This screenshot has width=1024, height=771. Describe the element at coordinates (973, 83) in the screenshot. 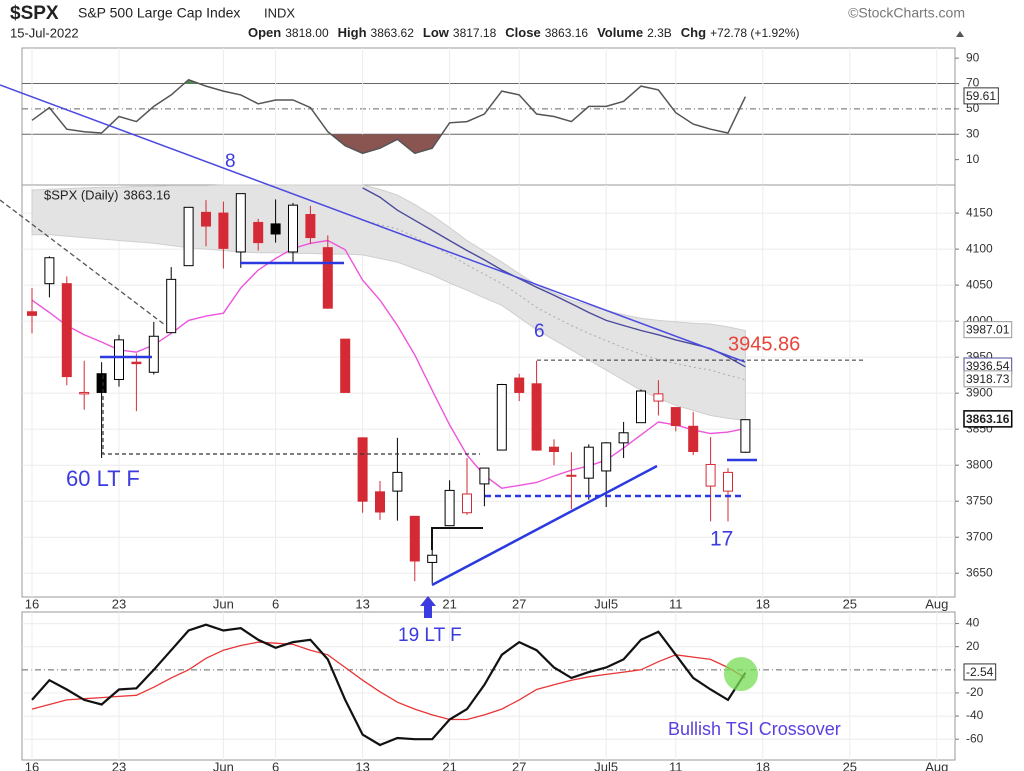

I see `y-tick-label: 70` at that location.